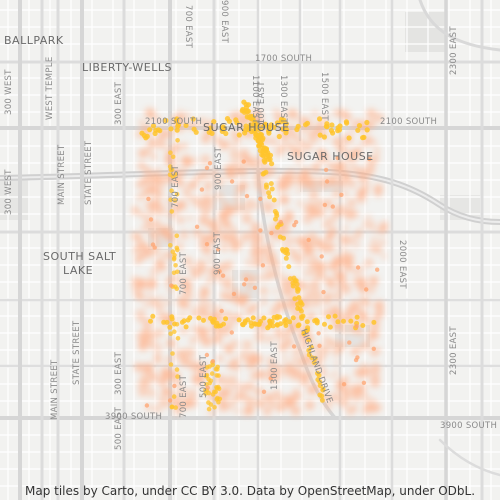 This screenshot has width=500, height=500. I want to click on street-900-east-top: 900 EAST, so click(224, 22).